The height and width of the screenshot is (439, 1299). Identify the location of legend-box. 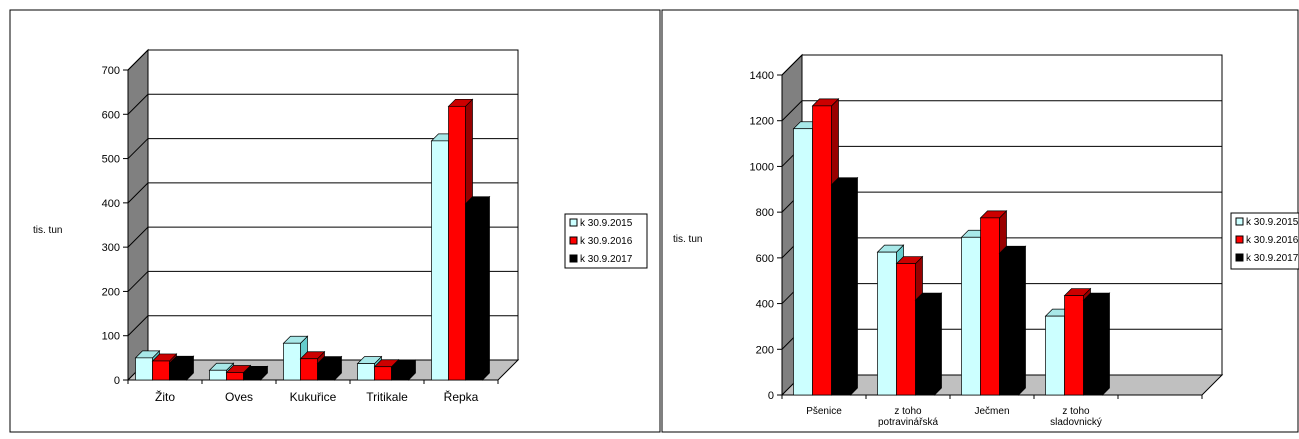
(606, 241).